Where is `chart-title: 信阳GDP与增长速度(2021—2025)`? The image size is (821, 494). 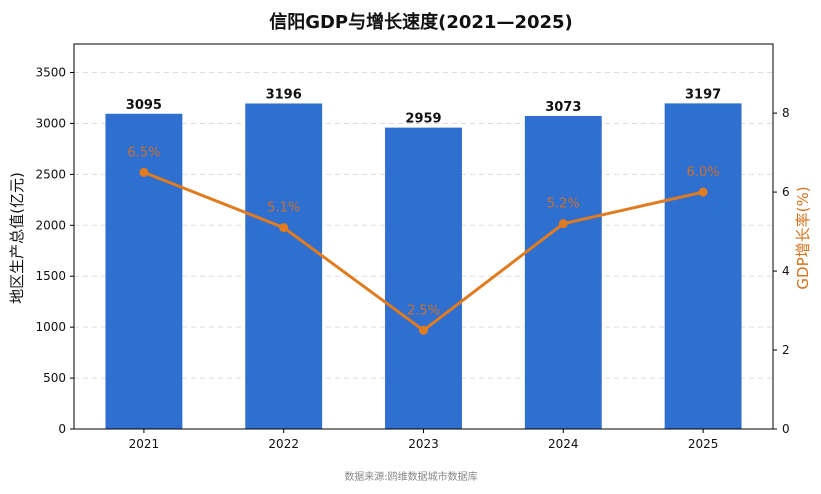
chart-title: 信阳GDP与增长速度(2021—2025) is located at coordinates (421, 22).